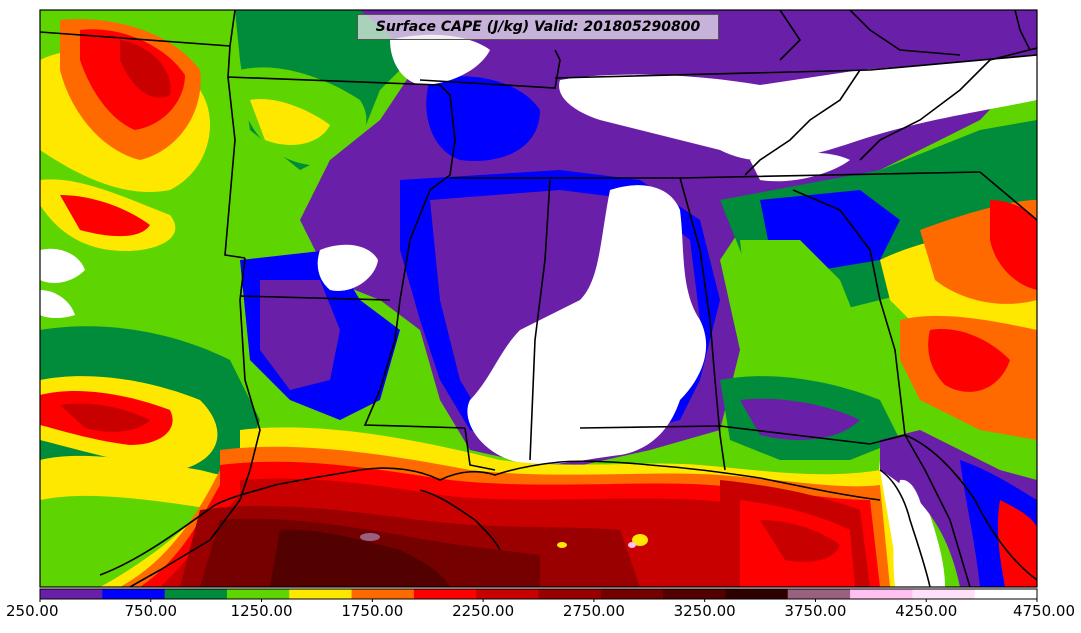 This screenshot has height=633, width=1081. What do you see at coordinates (151, 611) in the screenshot?
I see `colorbar-tick-label: 750.00` at bounding box center [151, 611].